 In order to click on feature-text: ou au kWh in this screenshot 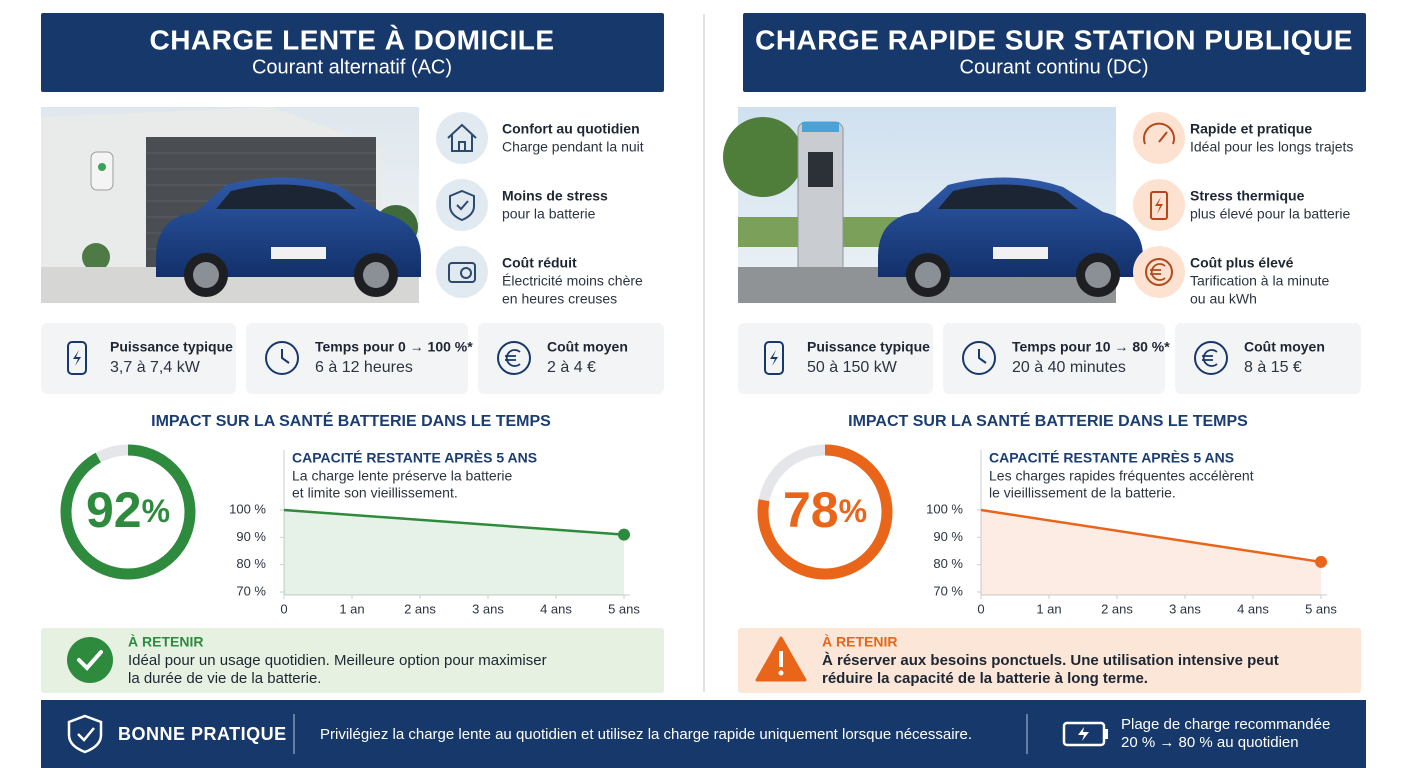, I will do `click(1223, 299)`.